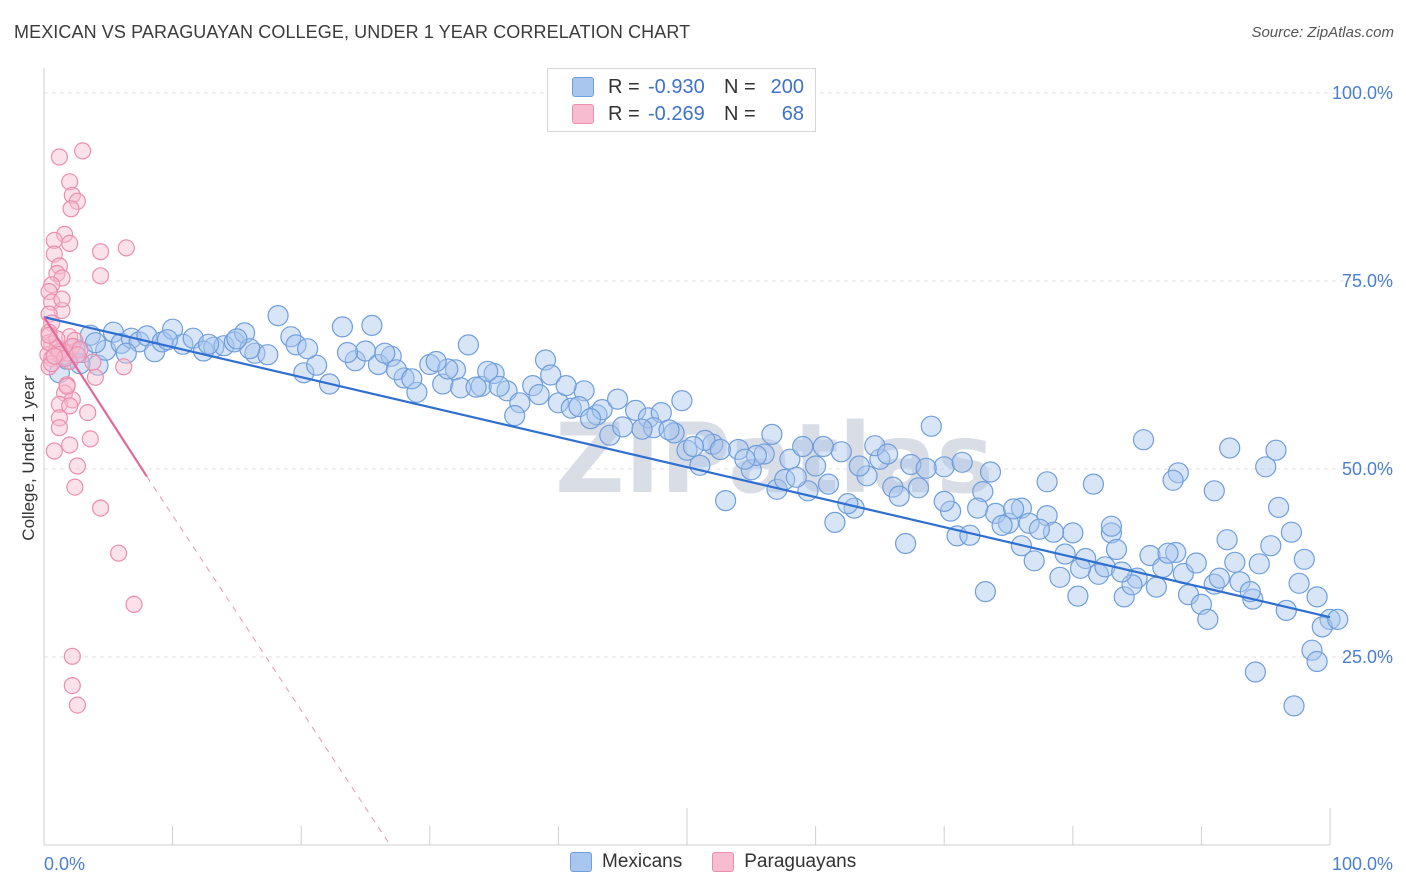 The image size is (1406, 892). I want to click on legend-row-mexicans: R = -0.930 N = 200, so click(688, 87).